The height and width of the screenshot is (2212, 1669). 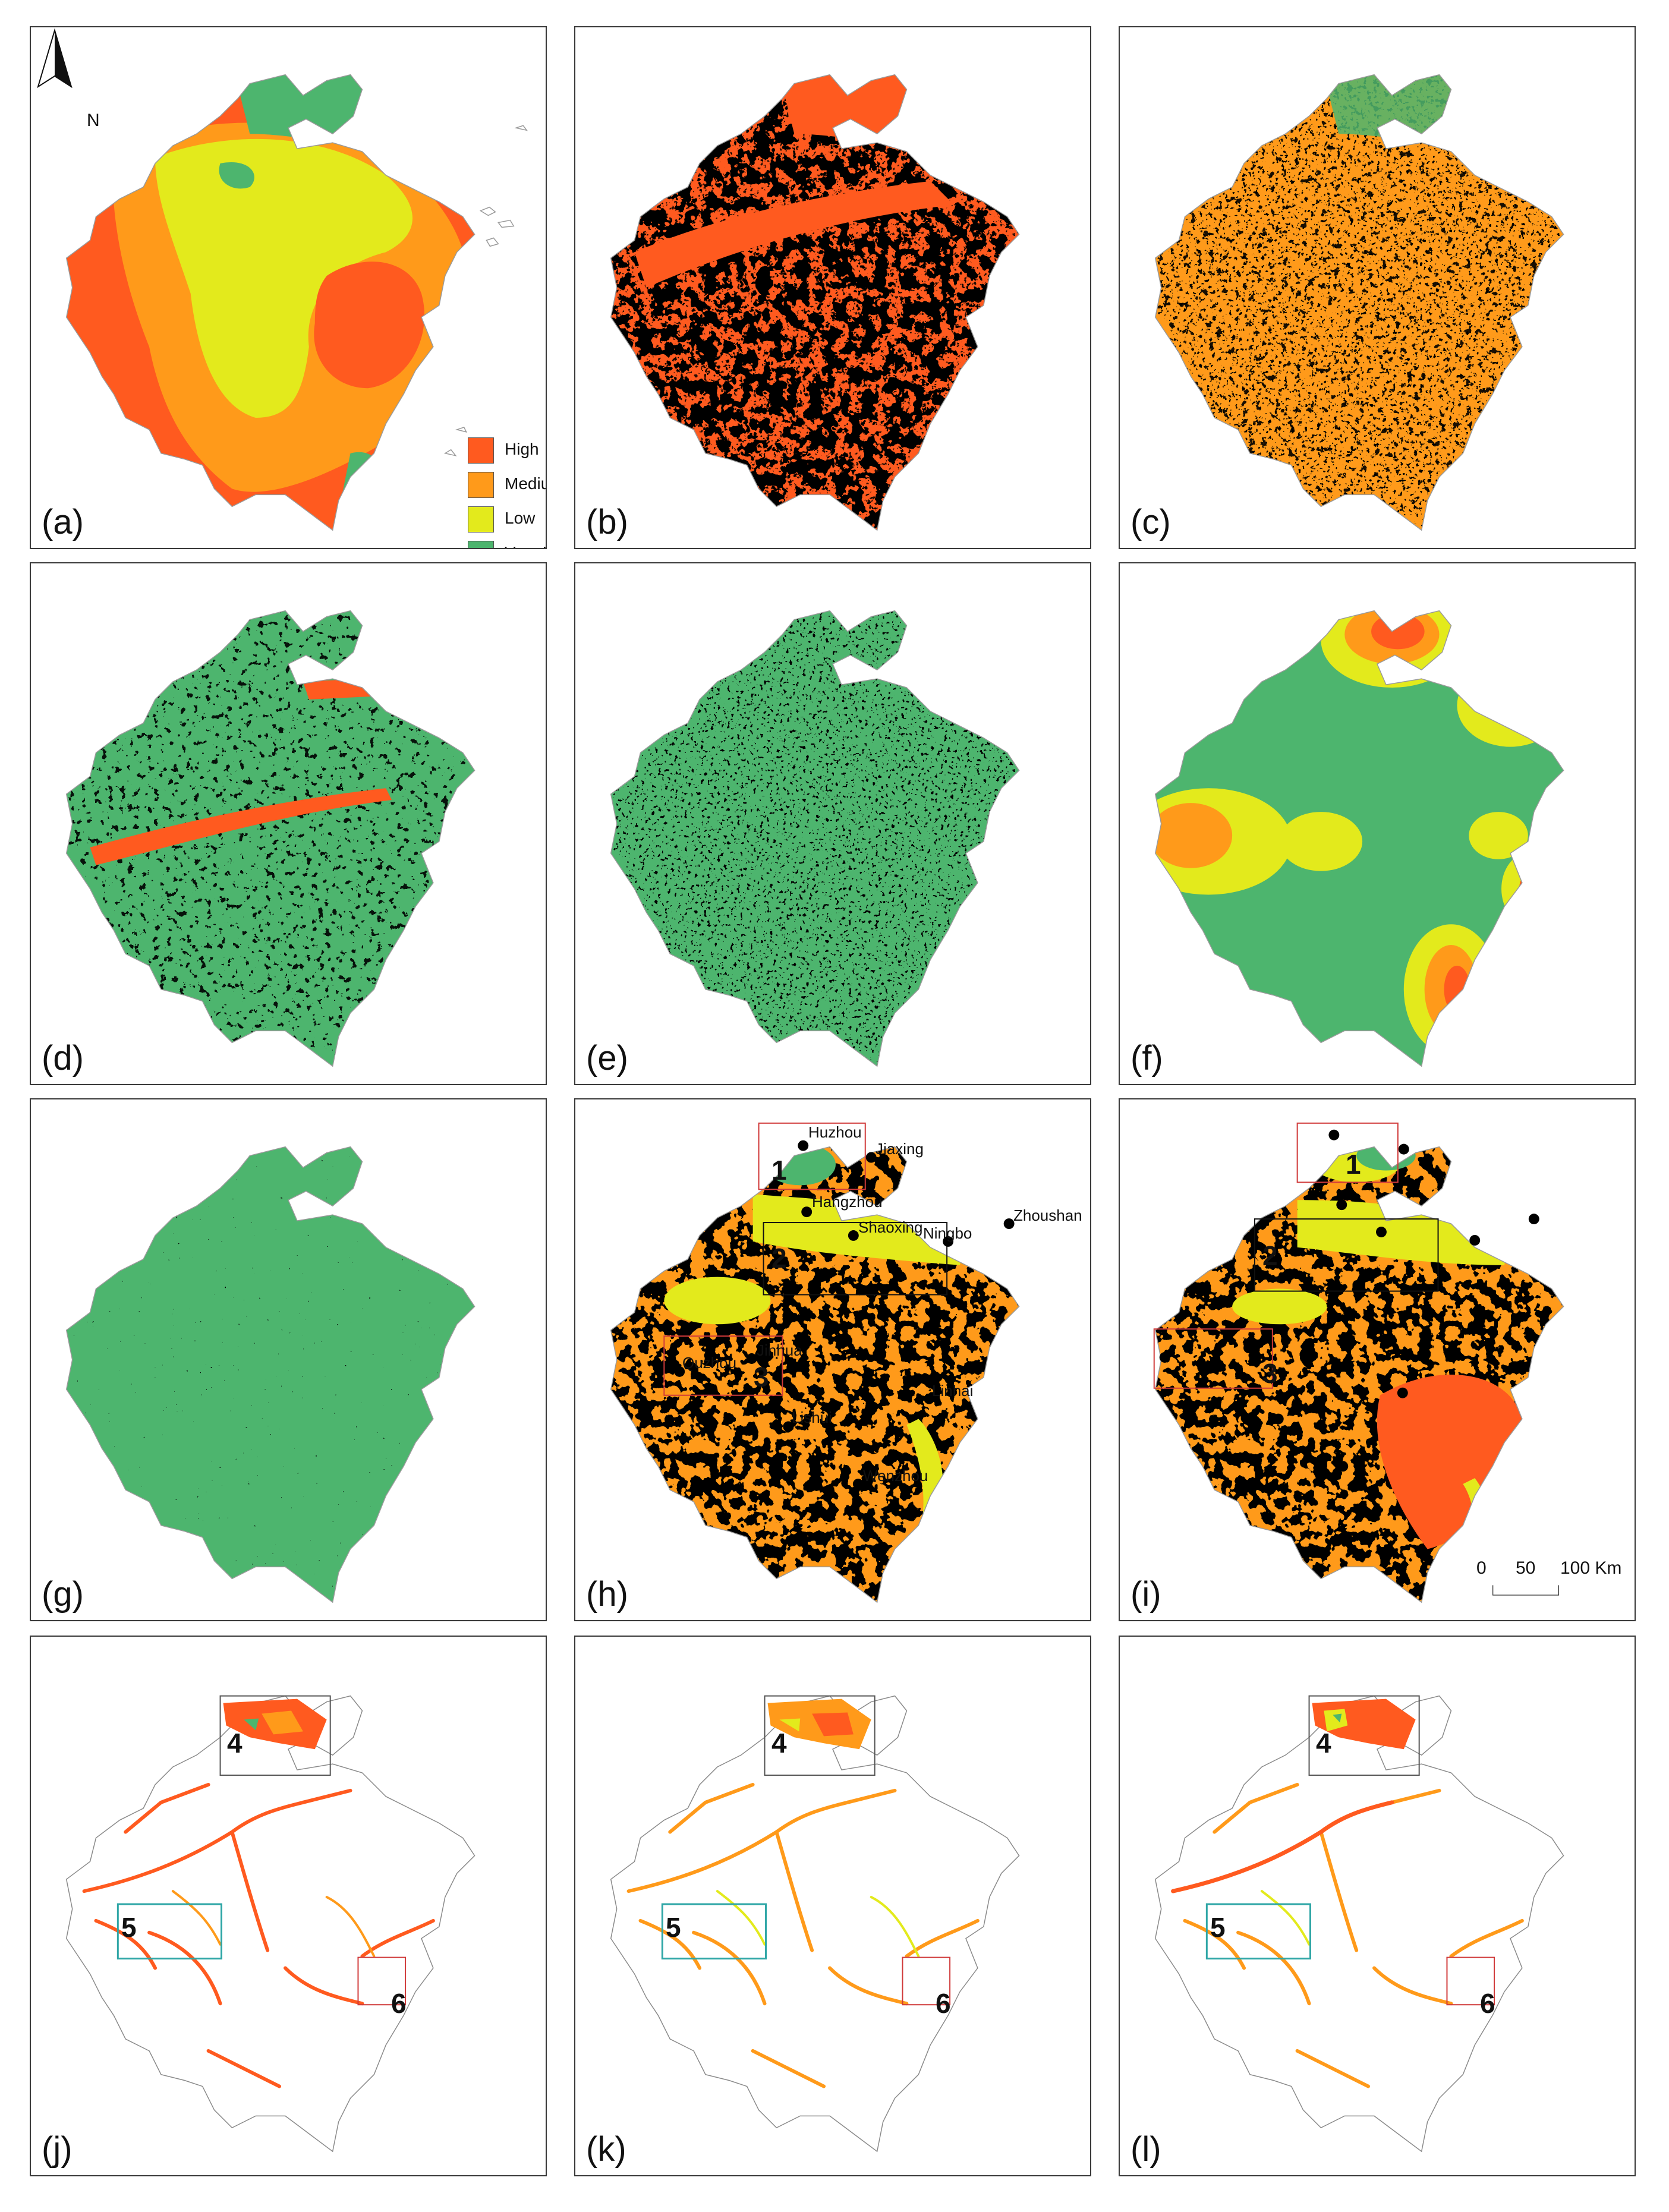 I want to click on scale-bar, so click(x=1526, y=1591).